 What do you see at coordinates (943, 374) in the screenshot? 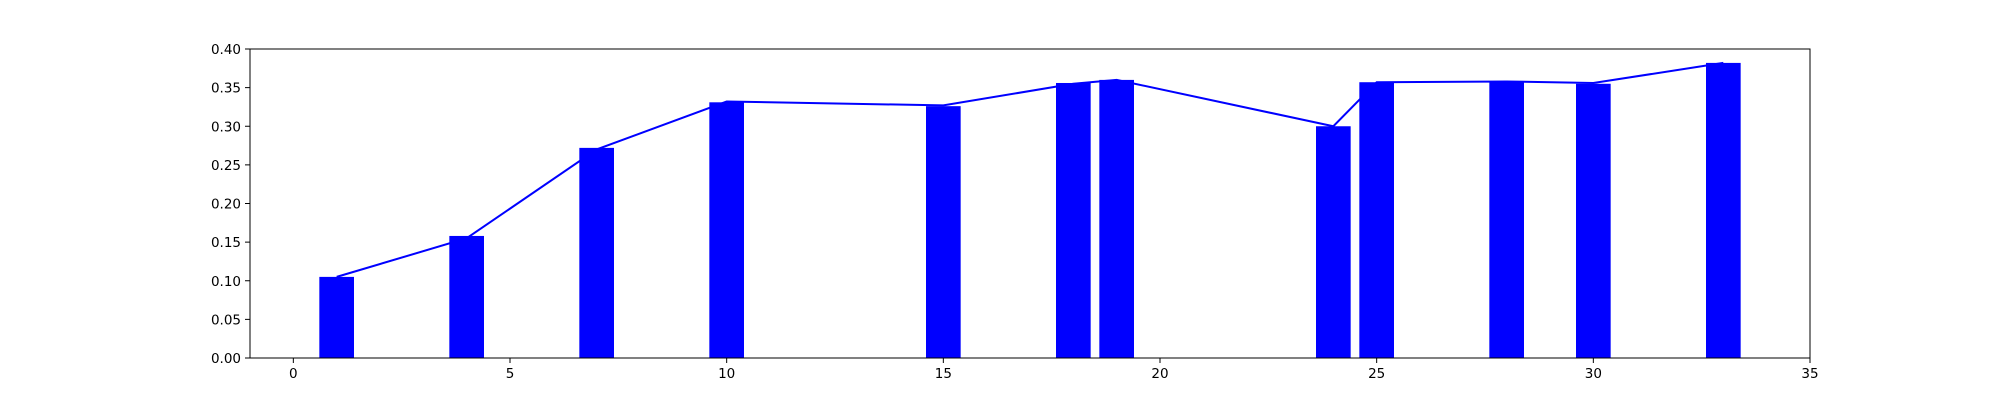
I see `x-tick-label: 15` at bounding box center [943, 374].